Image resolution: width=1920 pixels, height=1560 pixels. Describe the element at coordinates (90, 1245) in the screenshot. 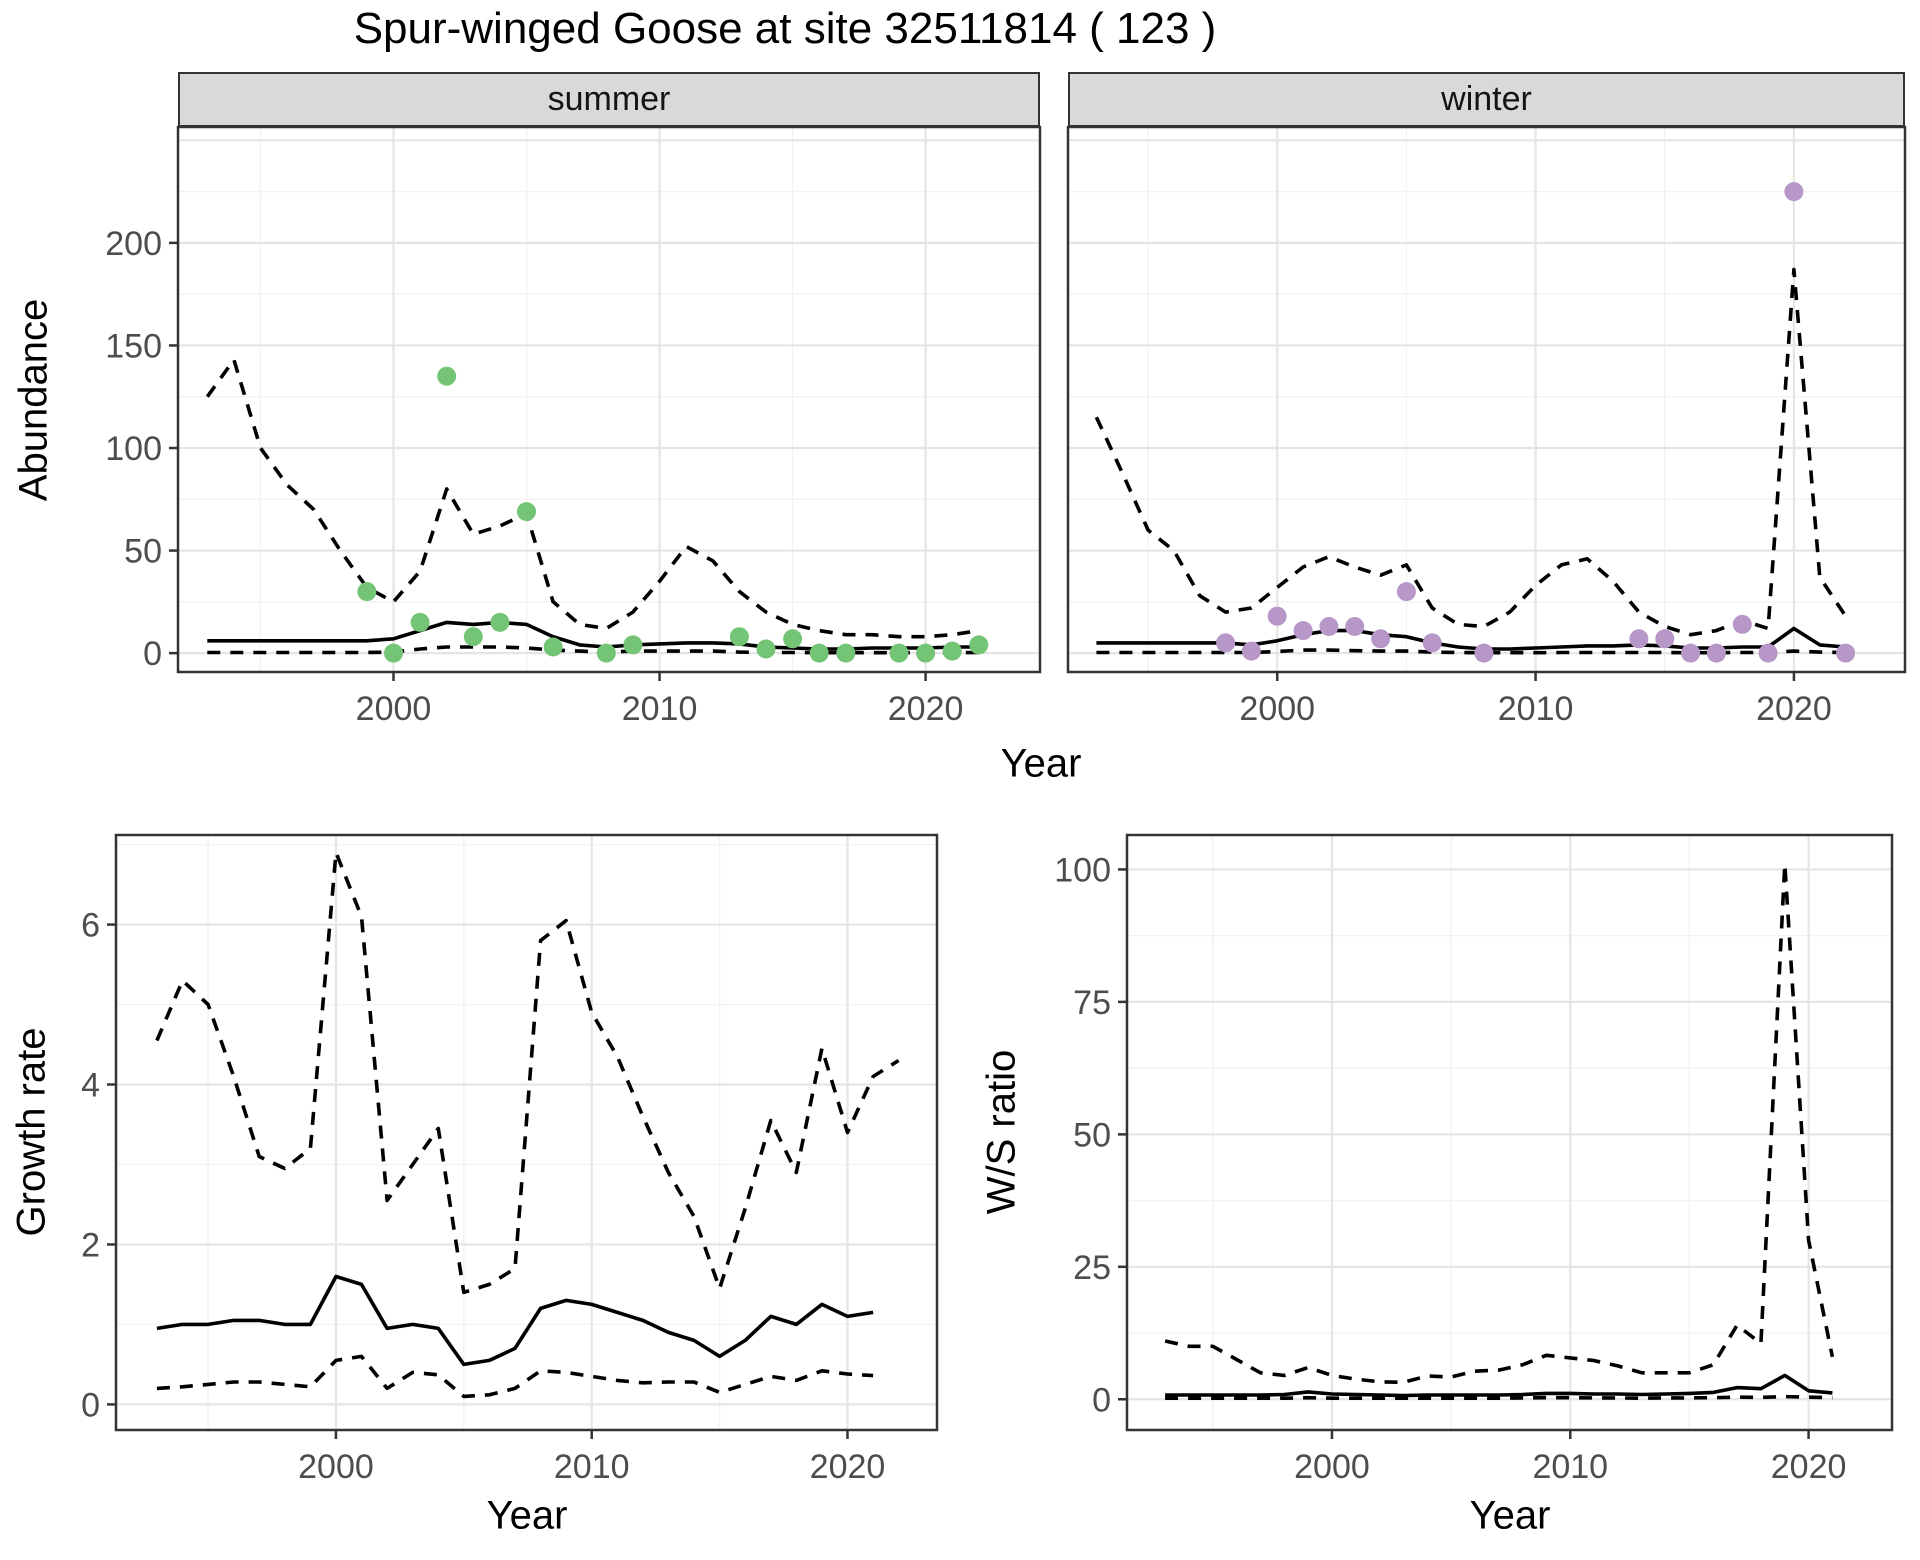

I see `y-tick-label: 2` at that location.